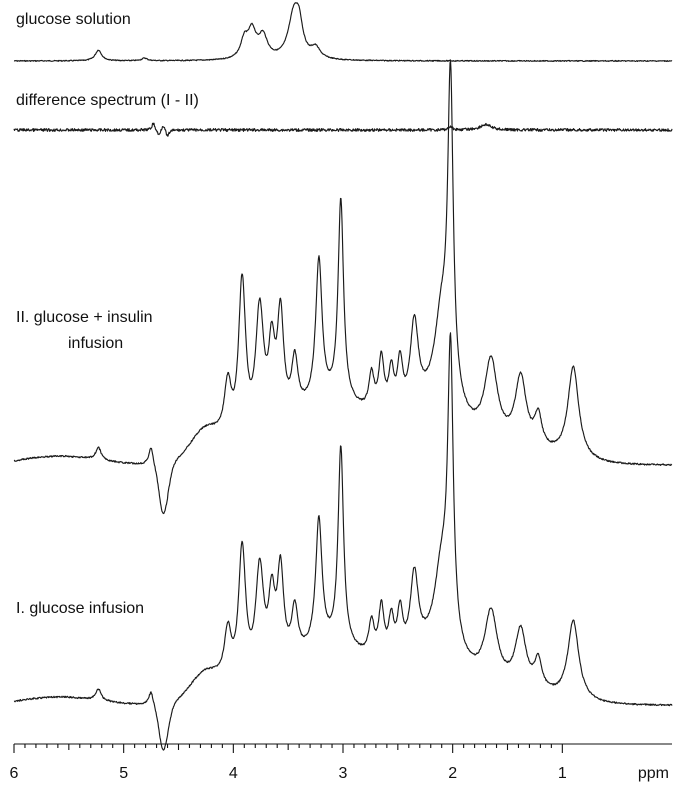 The image size is (674, 786). I want to click on x-tick-label-5: 5, so click(123, 773).